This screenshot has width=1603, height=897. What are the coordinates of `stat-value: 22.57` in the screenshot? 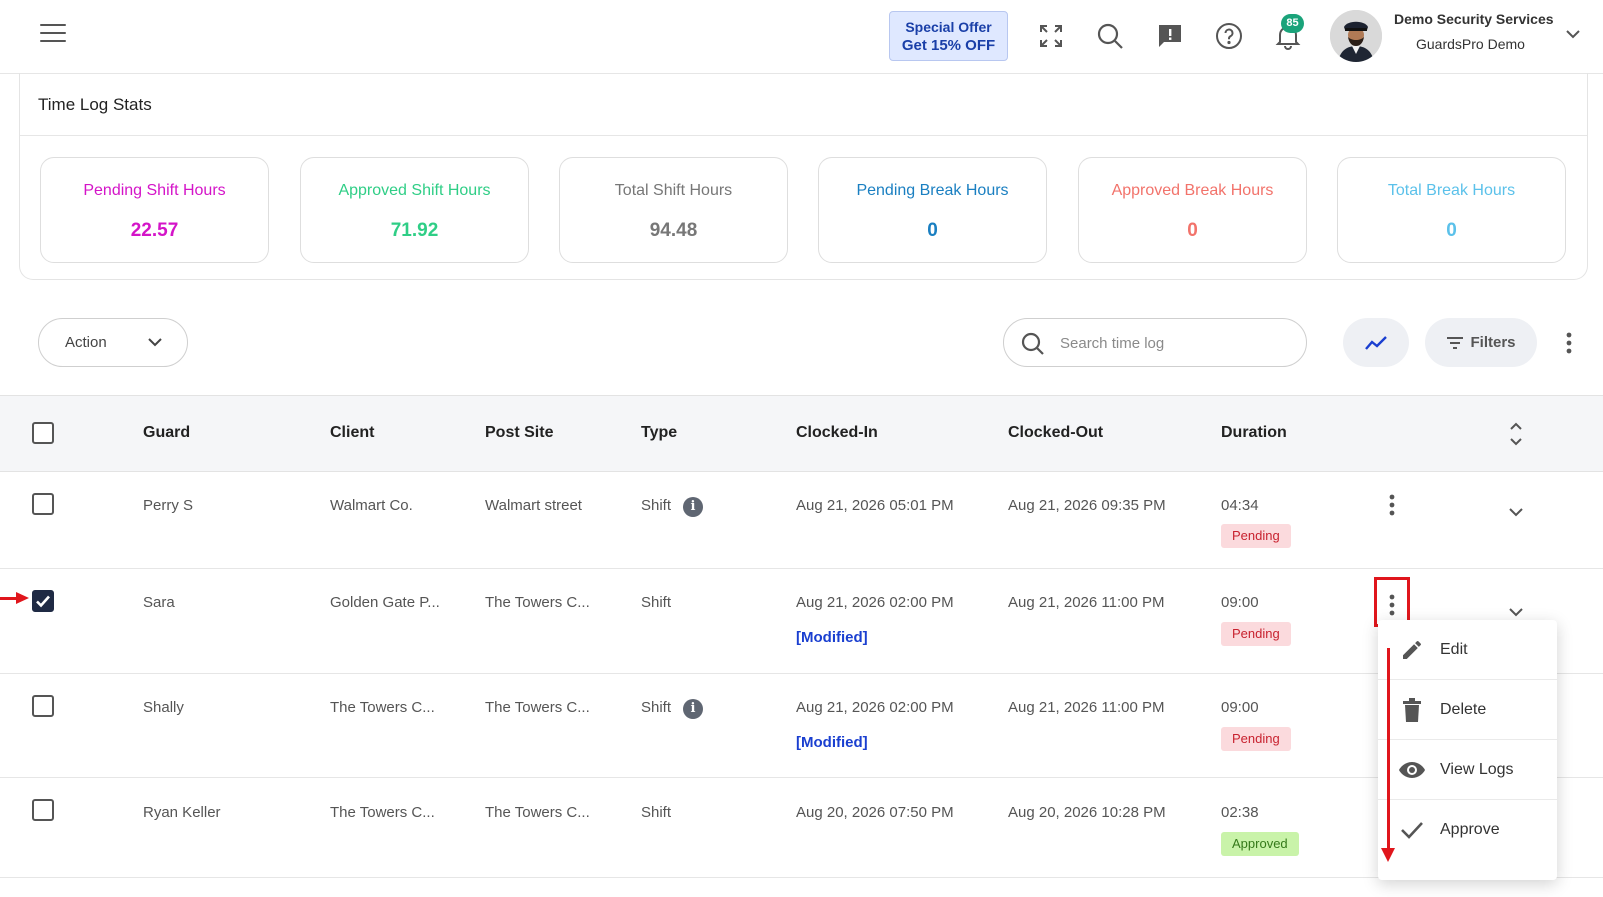 It's located at (154, 230).